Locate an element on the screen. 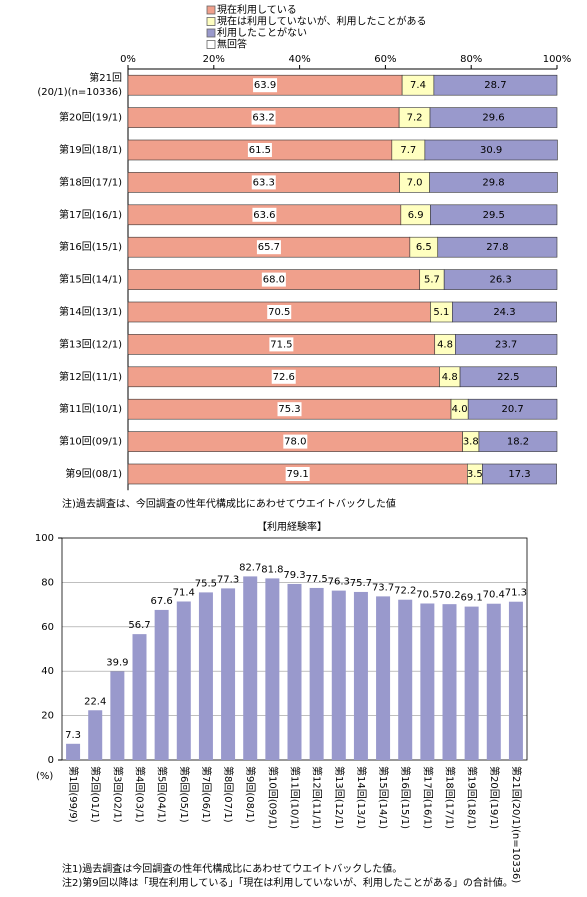 The width and height of the screenshot is (587, 897). y-tick-label: 80 is located at coordinates (47, 582).